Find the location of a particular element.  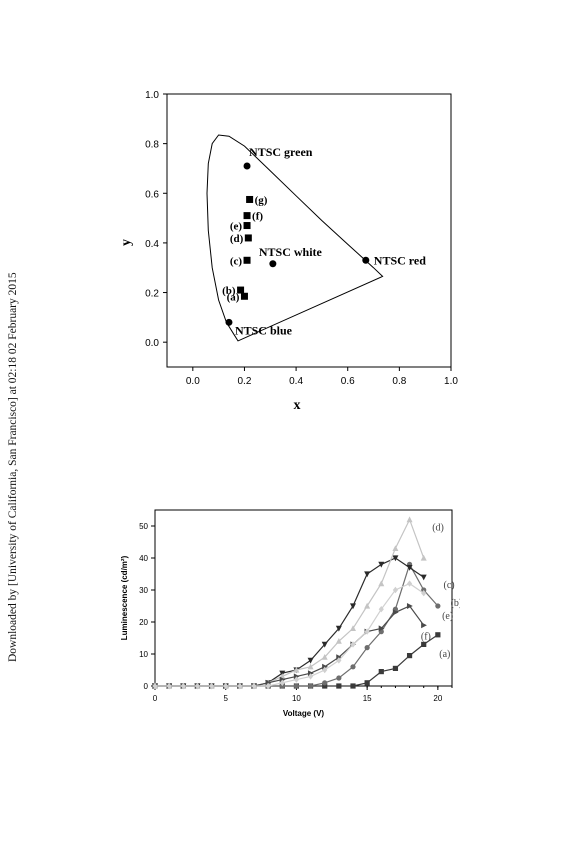

sample-point-label: (f) is located at coordinates (257, 217).